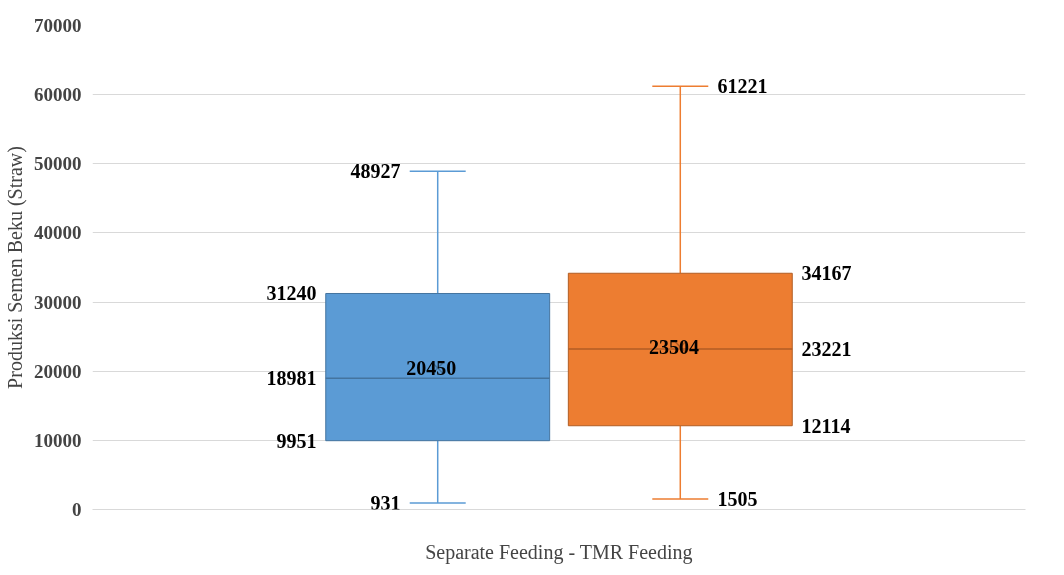 Image resolution: width=1064 pixels, height=575 pixels. Describe the element at coordinates (58, 302) in the screenshot. I see `y-tick-label: 30000` at that location.